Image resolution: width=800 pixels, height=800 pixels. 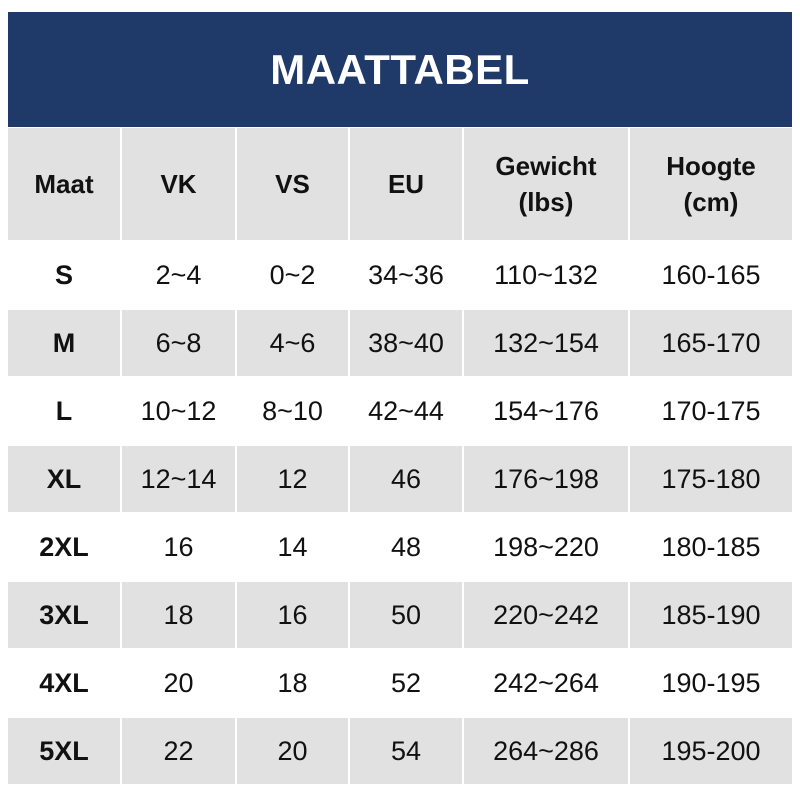 I want to click on table-cell: 38~40, so click(x=406, y=343).